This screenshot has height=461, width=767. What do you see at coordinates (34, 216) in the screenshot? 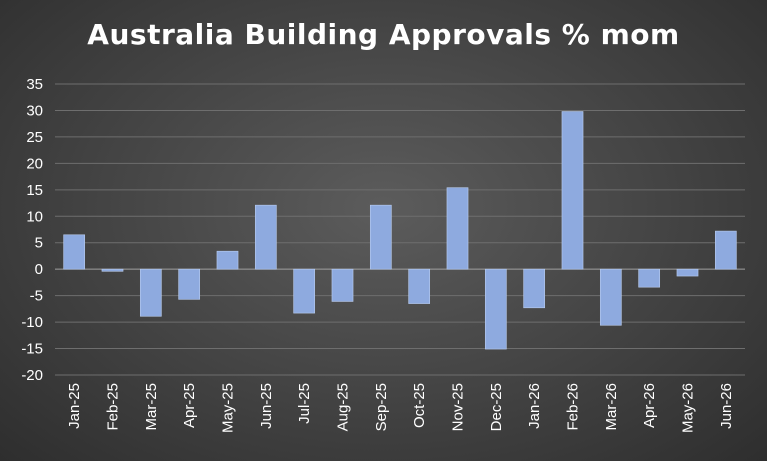
I see `y-tick-label: 10` at bounding box center [34, 216].